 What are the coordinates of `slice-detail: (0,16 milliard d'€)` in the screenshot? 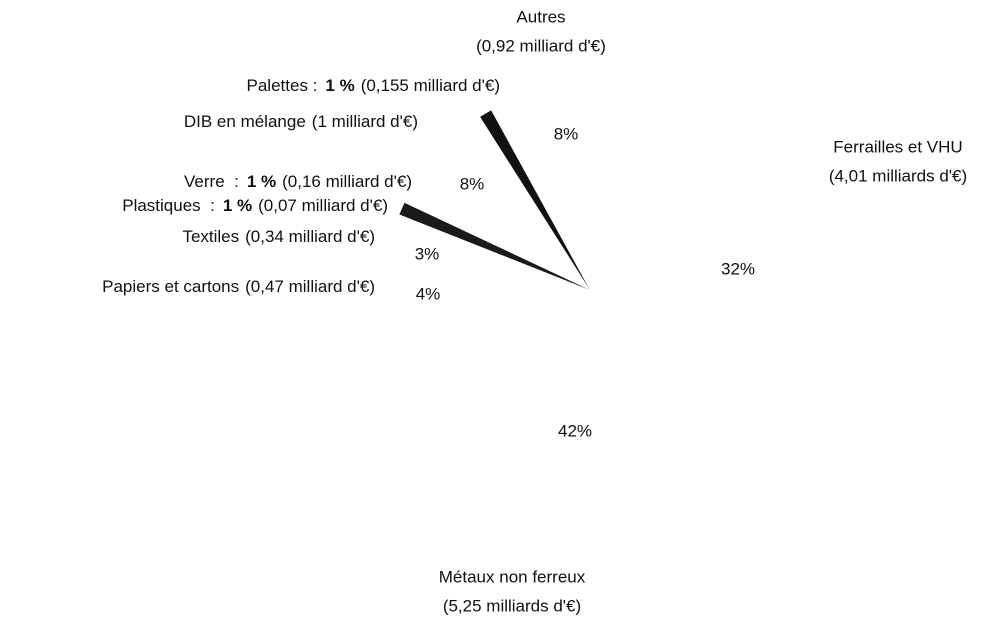 It's located at (347, 181).